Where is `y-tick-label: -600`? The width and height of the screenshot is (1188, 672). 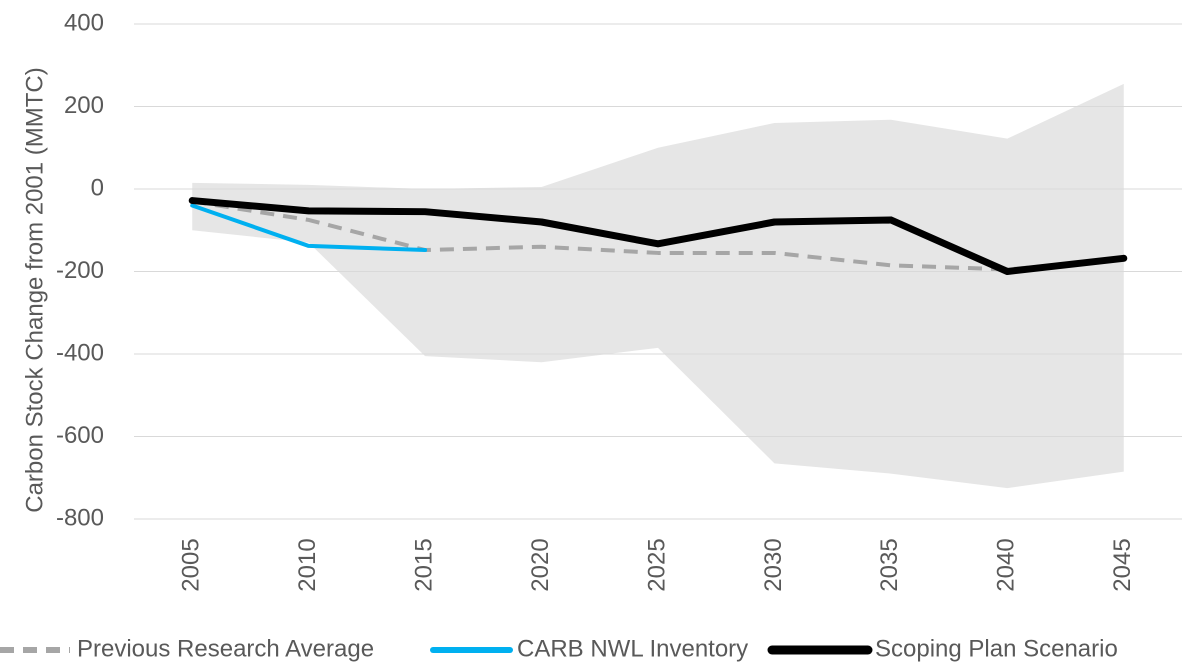
y-tick-label: -600 is located at coordinates (80, 435).